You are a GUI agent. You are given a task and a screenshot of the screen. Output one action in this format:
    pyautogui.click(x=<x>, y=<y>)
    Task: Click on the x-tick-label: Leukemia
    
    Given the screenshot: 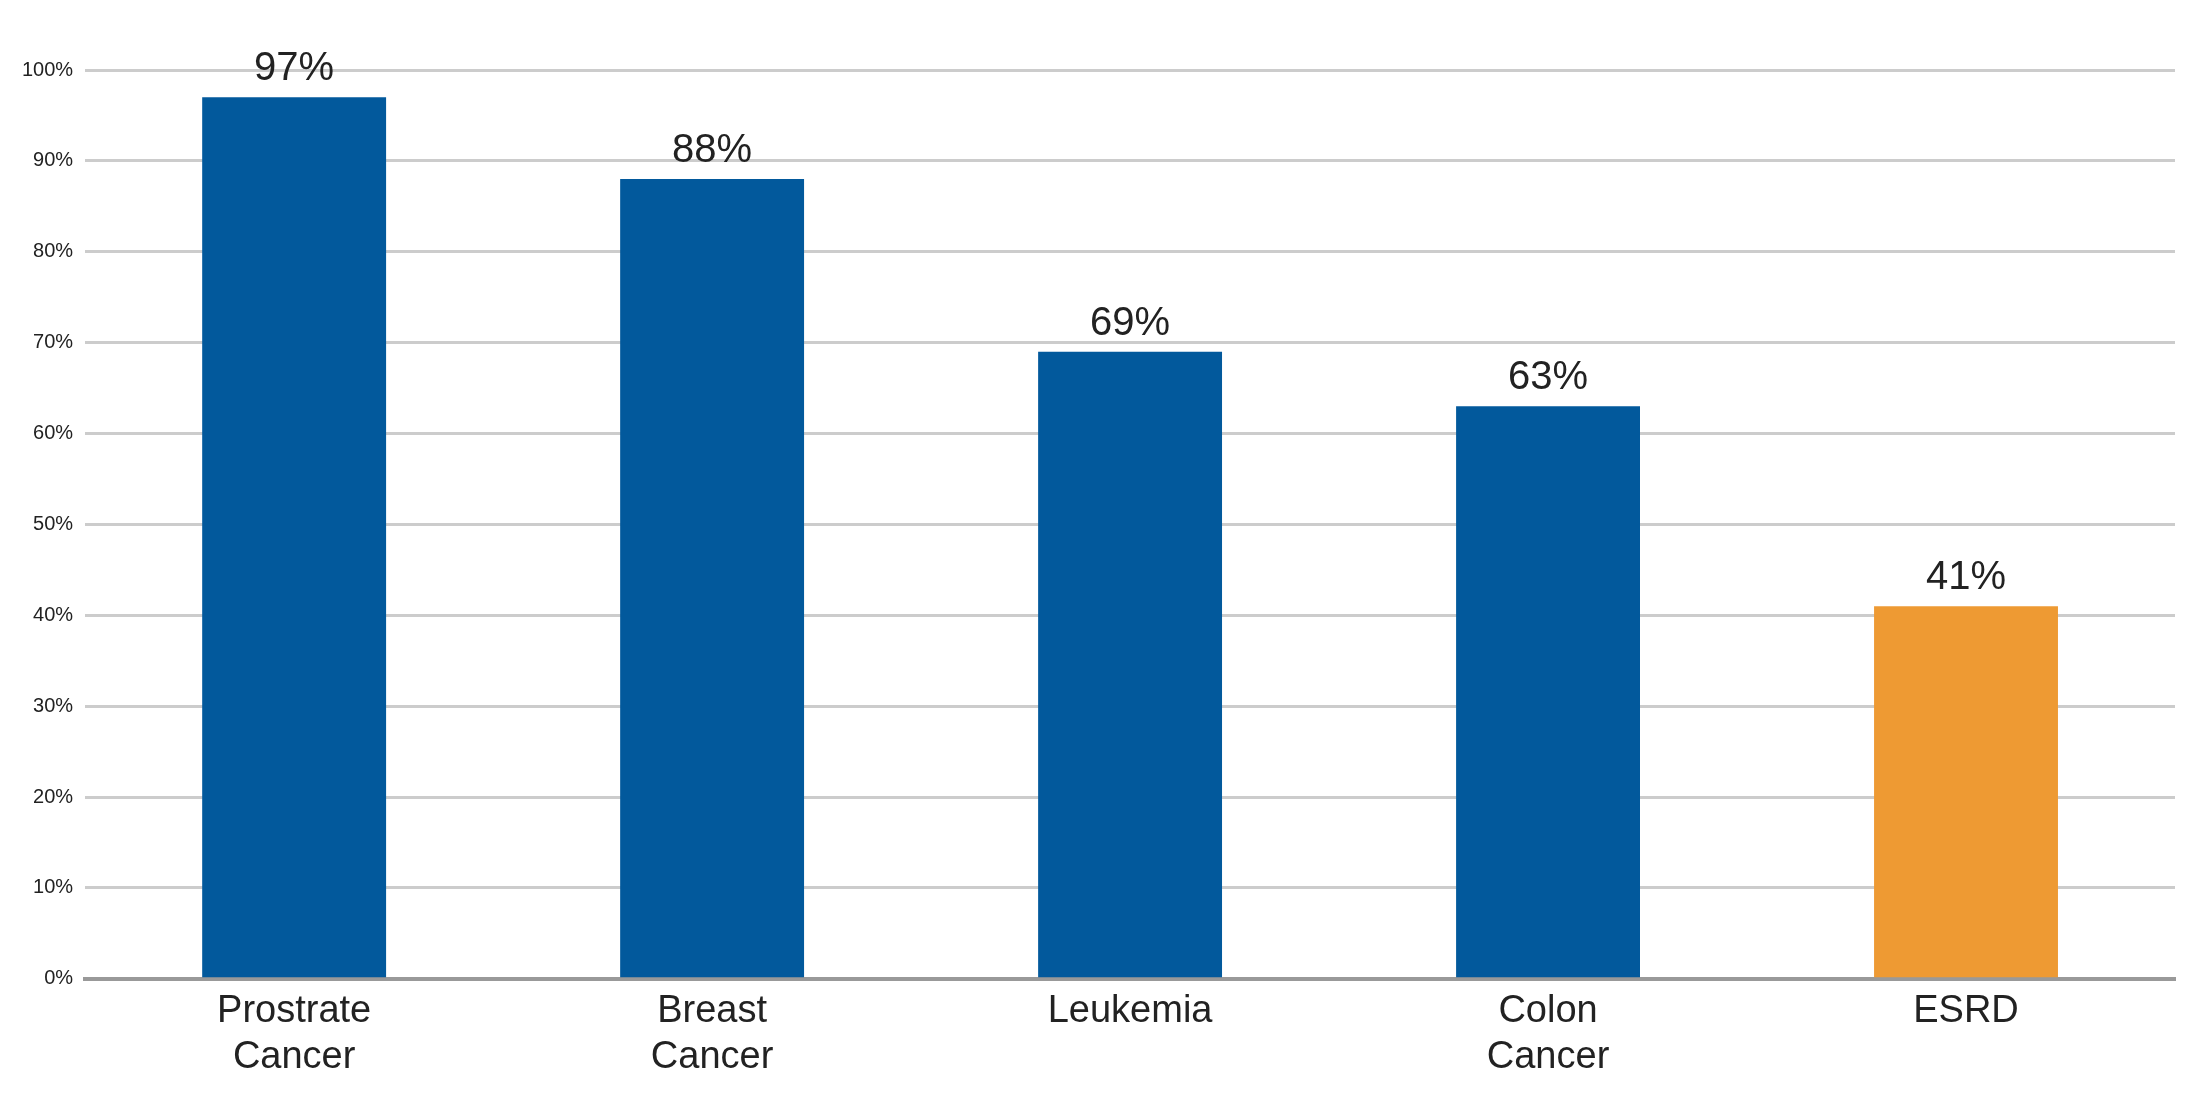 What is the action you would take?
    pyautogui.click(x=1130, y=1009)
    